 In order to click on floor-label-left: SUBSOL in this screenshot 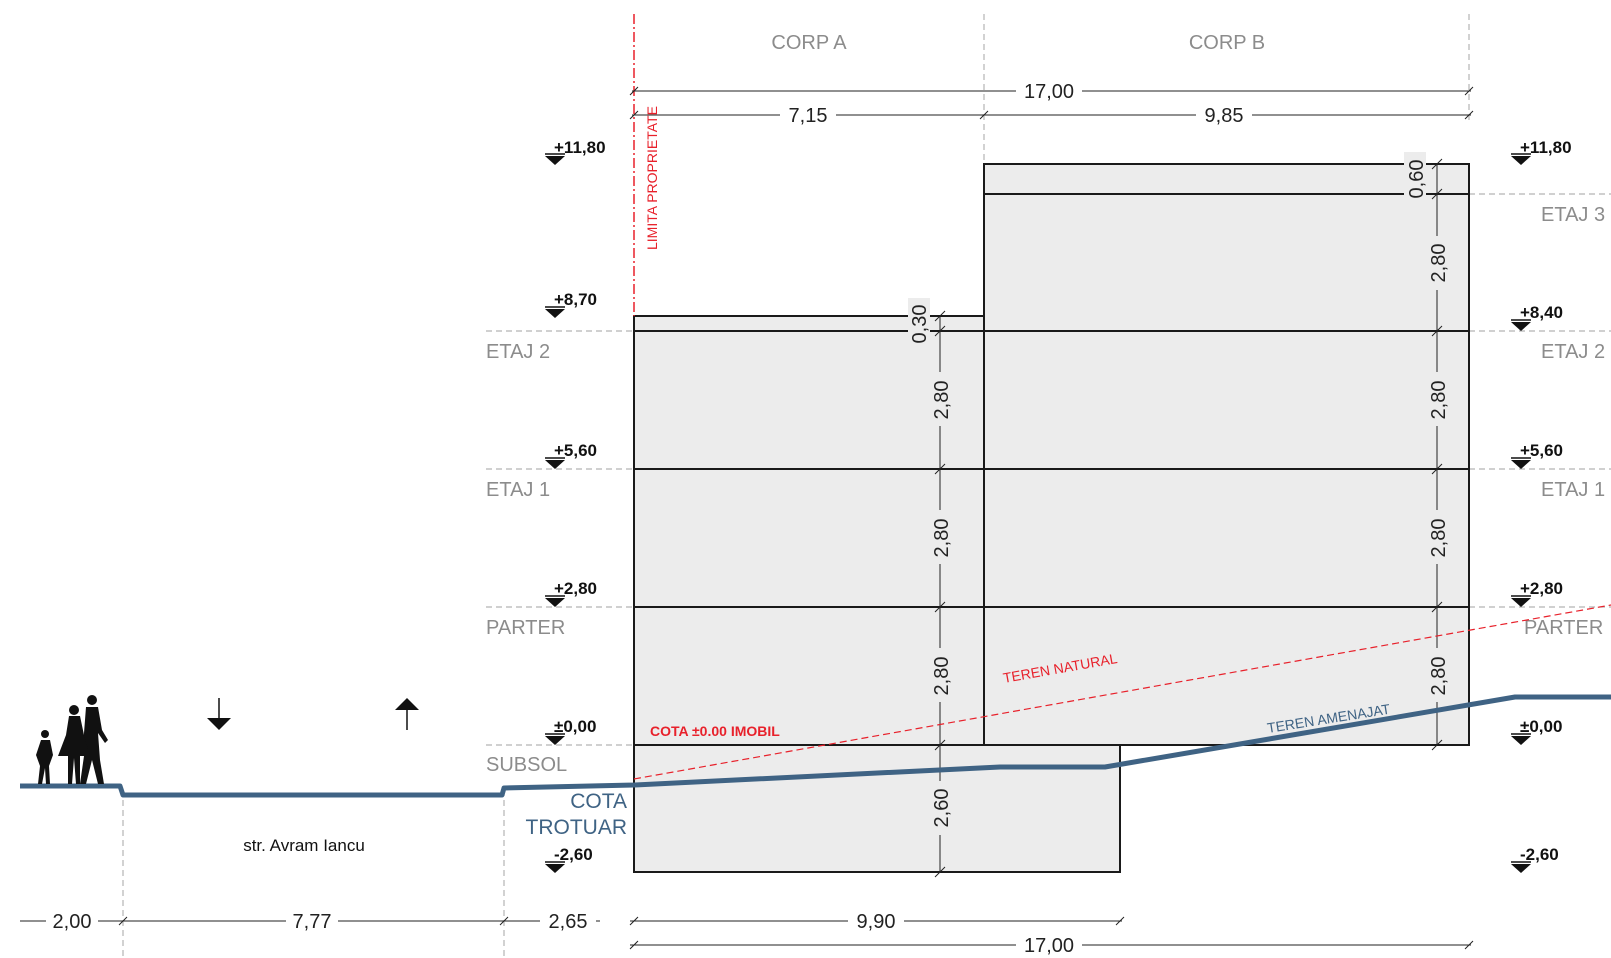, I will do `click(526, 765)`.